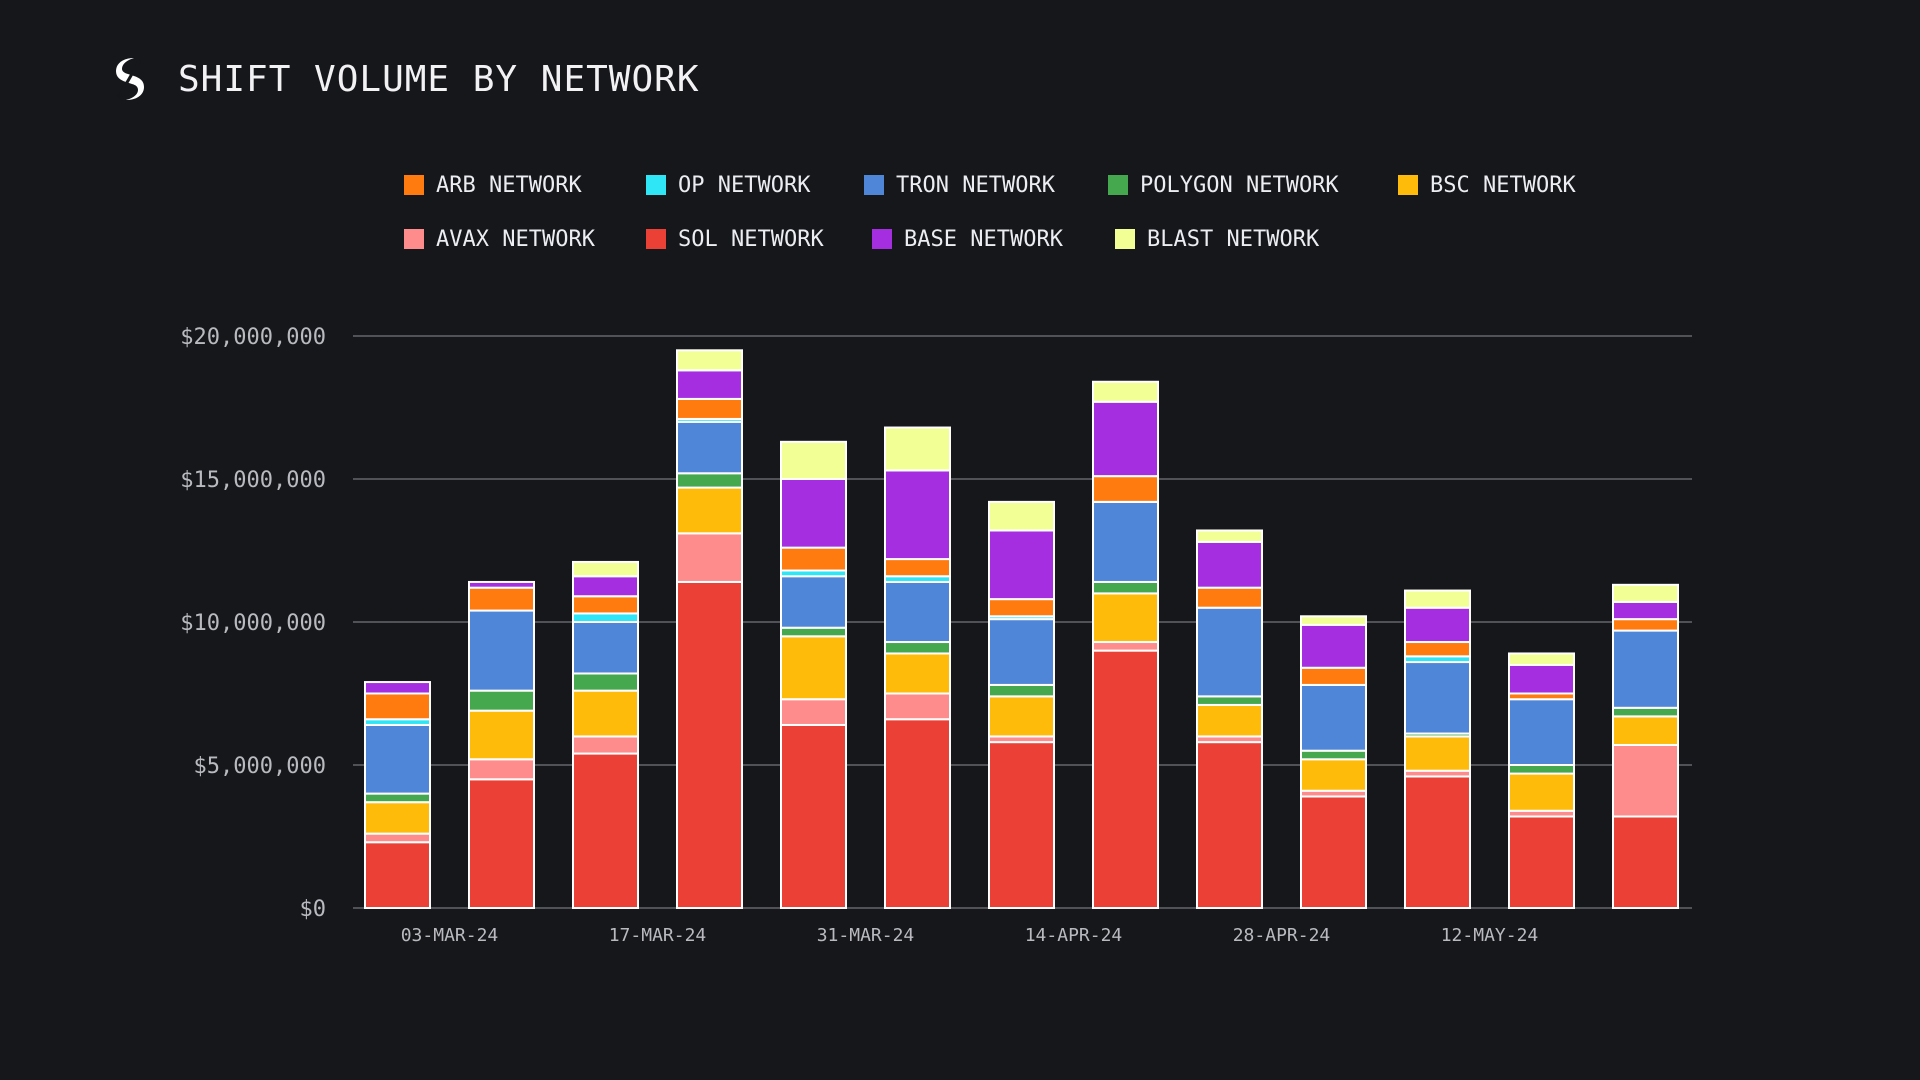  I want to click on legend-item-polygon: POLYGON NETWORK, so click(1253, 185).